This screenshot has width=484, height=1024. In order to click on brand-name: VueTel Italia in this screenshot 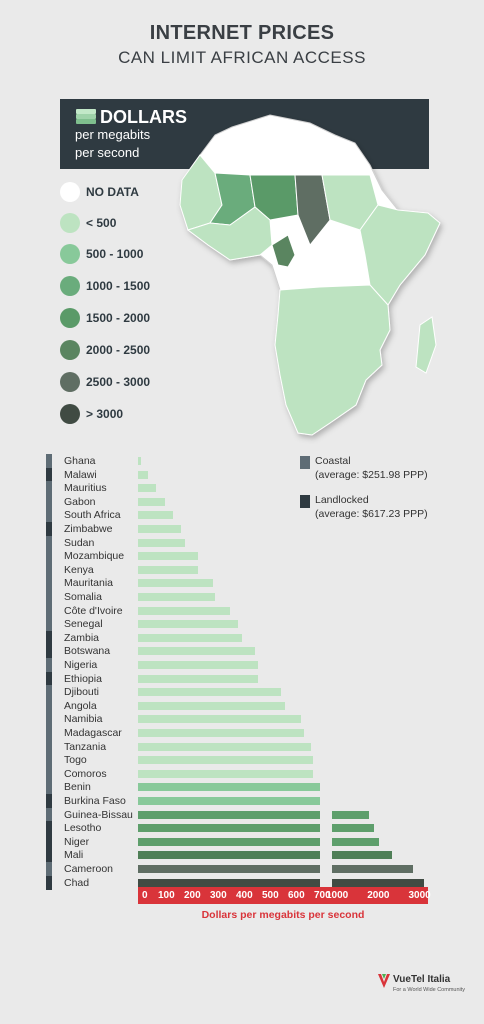, I will do `click(422, 979)`.